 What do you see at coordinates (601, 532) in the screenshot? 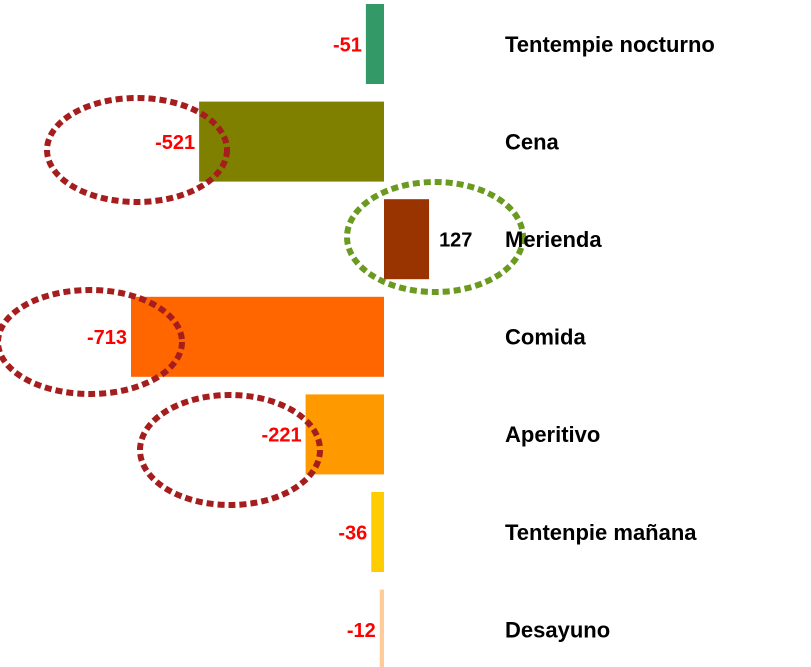
I see `category-label: Tentenpie mañana` at bounding box center [601, 532].